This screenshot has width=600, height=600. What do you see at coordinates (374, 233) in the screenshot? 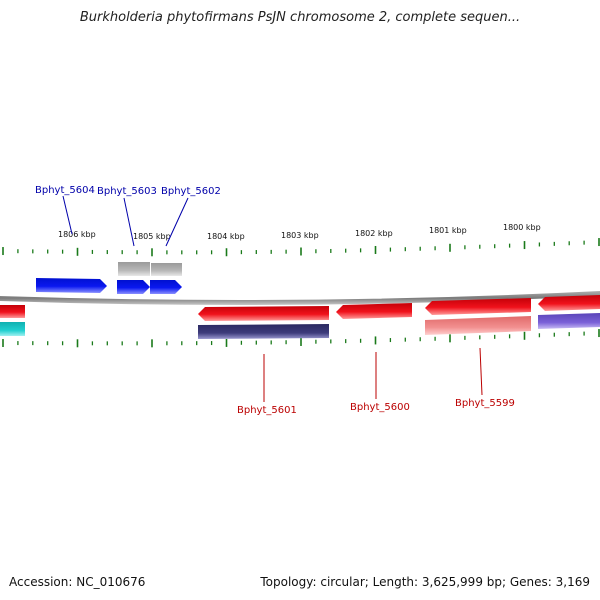
I see `tick-label: 1802 kbp` at bounding box center [374, 233].